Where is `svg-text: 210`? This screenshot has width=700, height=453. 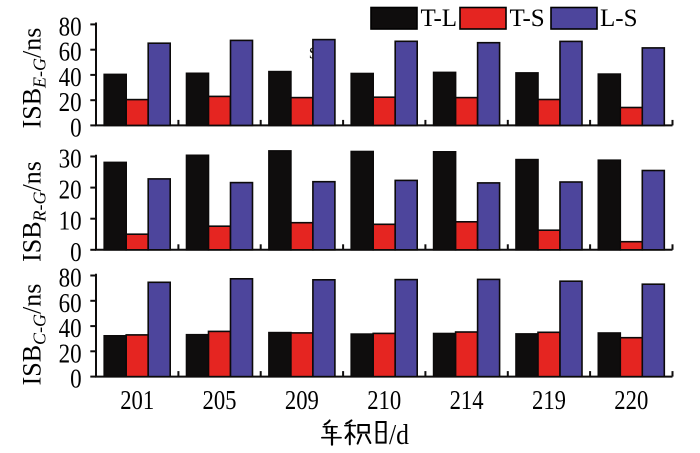 svg-text: 210 is located at coordinates (384, 400).